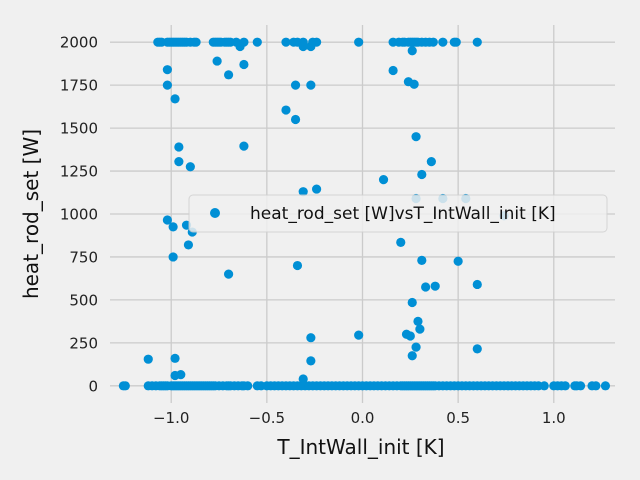 This screenshot has width=640, height=480. I want to click on y-tick-label: 0, so click(93, 386).